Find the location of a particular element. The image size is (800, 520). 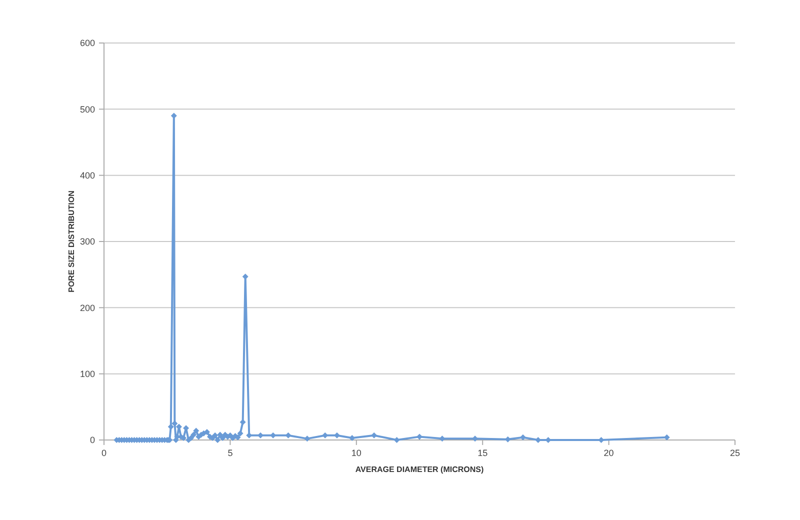

x-tick-label: 5 is located at coordinates (230, 453).